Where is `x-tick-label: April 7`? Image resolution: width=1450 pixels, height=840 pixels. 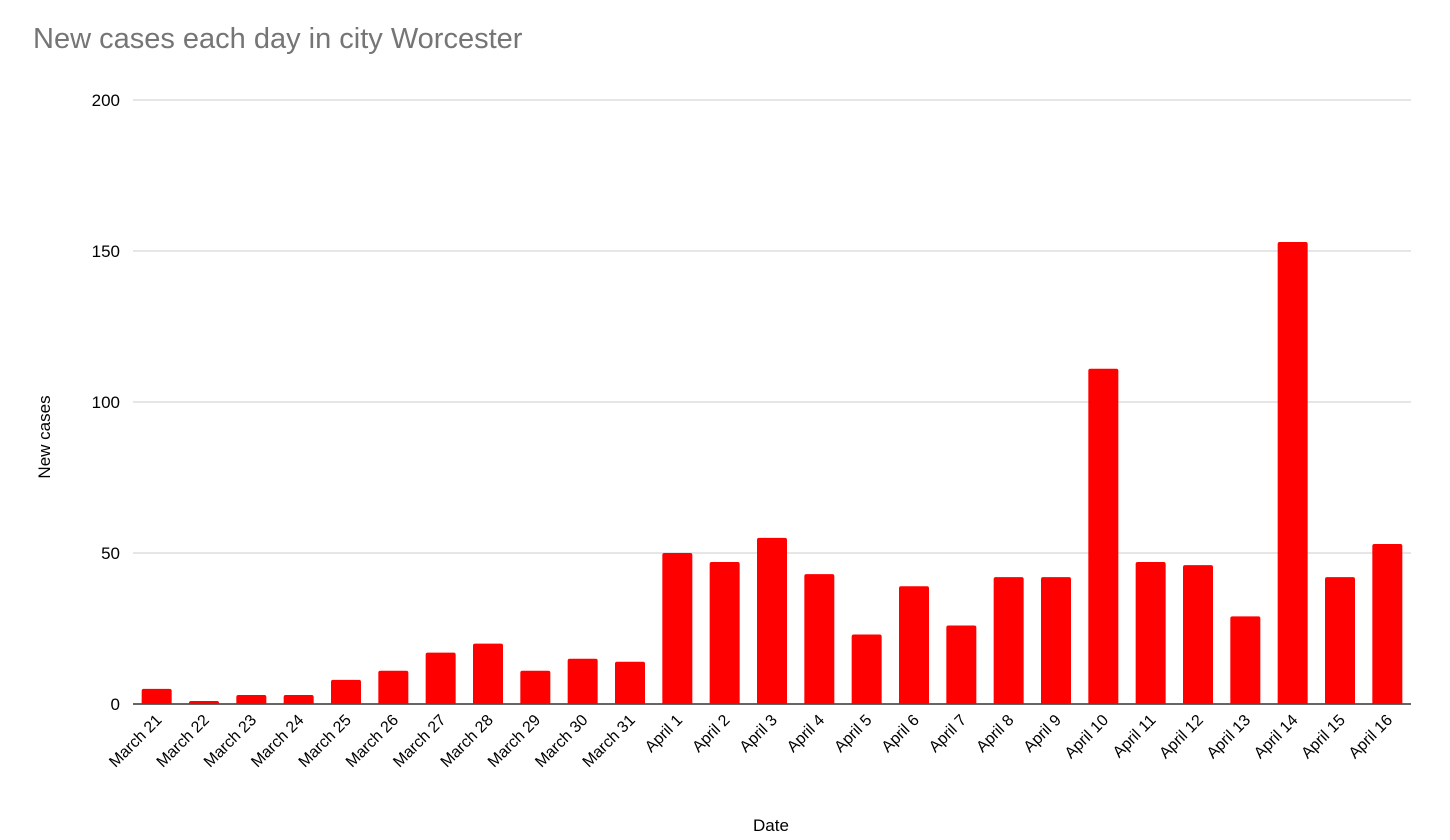
x-tick-label: April 7 is located at coordinates (948, 734).